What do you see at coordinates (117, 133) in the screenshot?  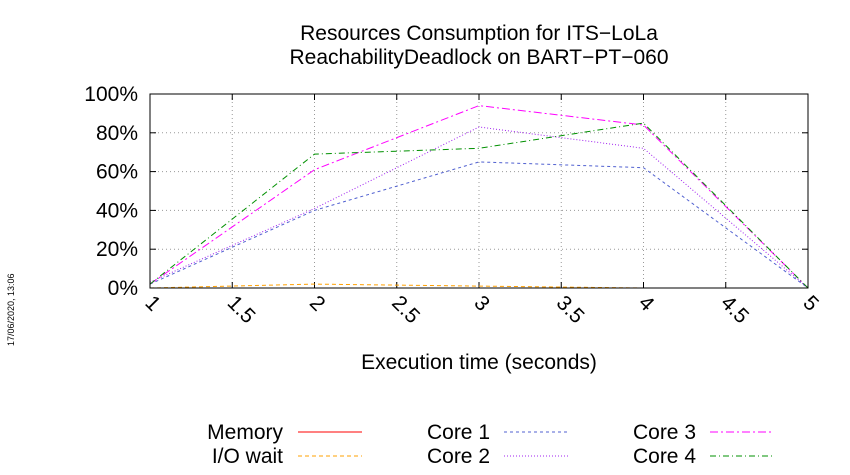 I see `y-tick-label: 80%` at bounding box center [117, 133].